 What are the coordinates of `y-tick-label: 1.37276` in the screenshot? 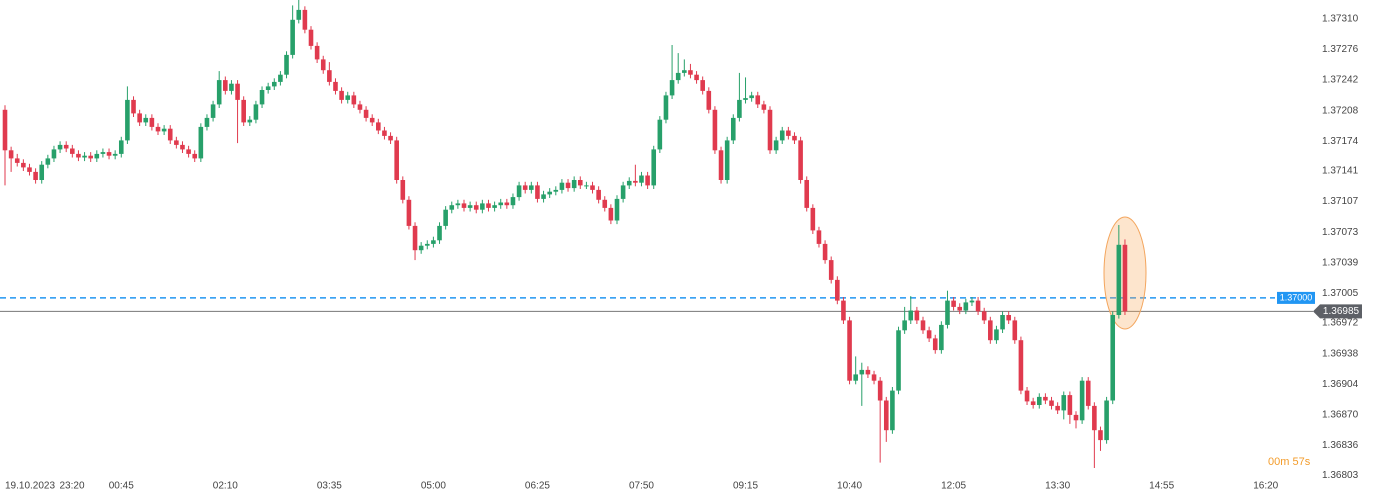 It's located at (1340, 49).